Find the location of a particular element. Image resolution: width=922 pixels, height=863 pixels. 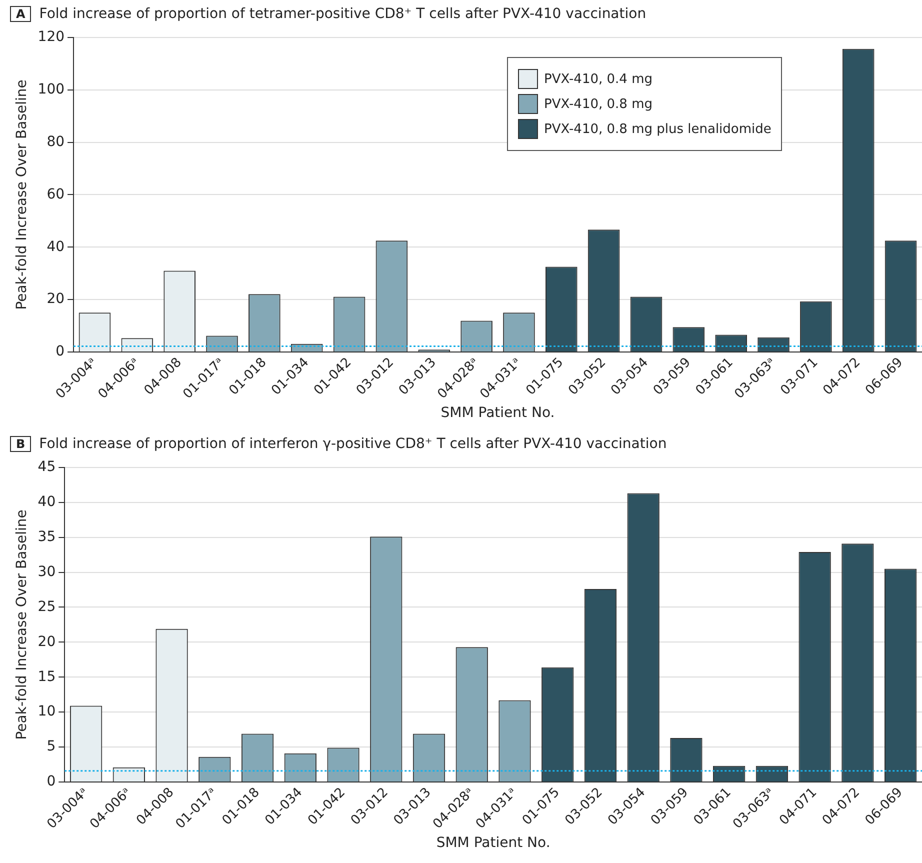

chart-title: Fold increase of proportion of tetramer-positive CD8⁺ T cells after PVX-410 vaccination is located at coordinates (342, 14).